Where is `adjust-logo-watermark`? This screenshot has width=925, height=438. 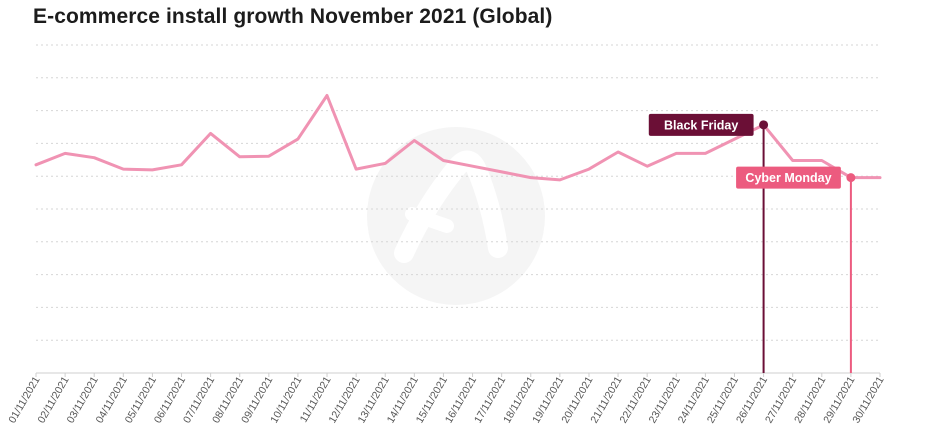 adjust-logo-watermark is located at coordinates (456, 216).